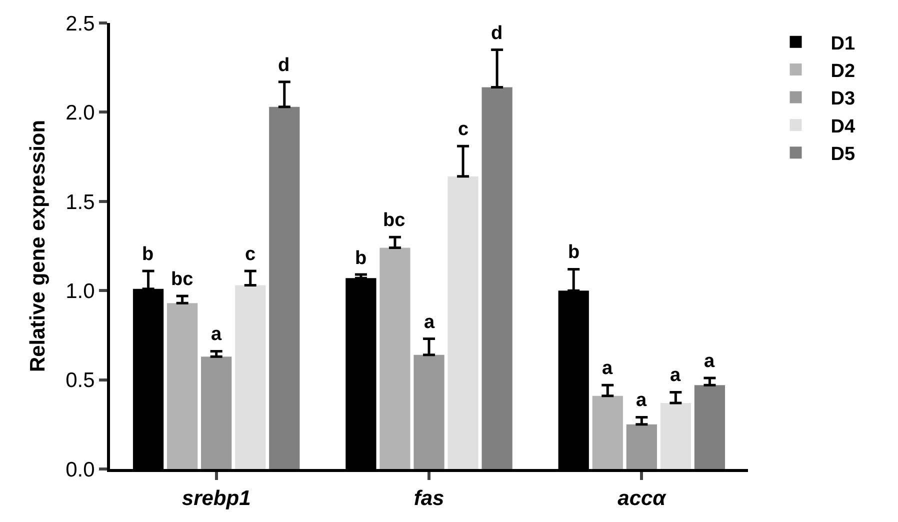 This screenshot has height=522, width=898. Describe the element at coordinates (843, 71) in the screenshot. I see `legend-label: D2` at that location.